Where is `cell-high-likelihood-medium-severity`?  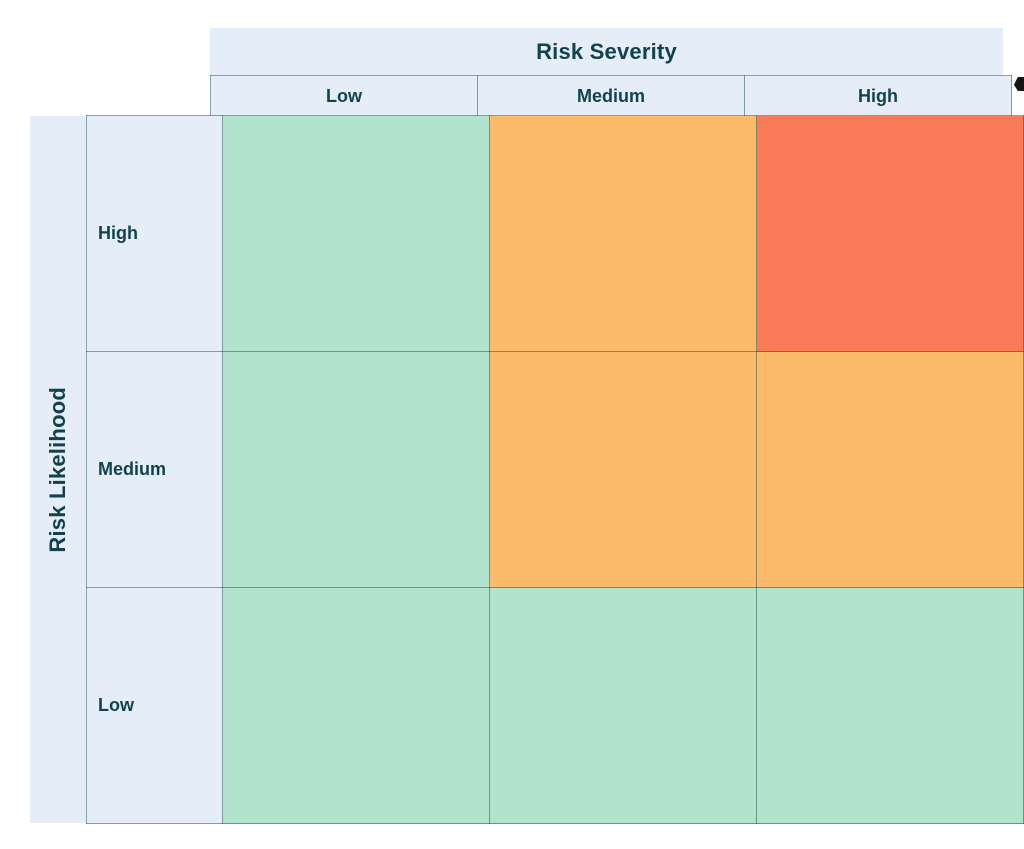 cell-high-likelihood-medium-severity is located at coordinates (623, 233).